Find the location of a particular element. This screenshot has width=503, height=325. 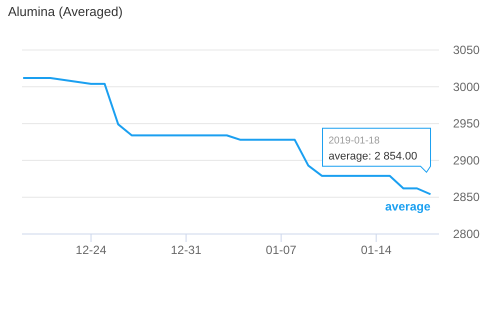

y-tick-label: 3050 is located at coordinates (466, 50).